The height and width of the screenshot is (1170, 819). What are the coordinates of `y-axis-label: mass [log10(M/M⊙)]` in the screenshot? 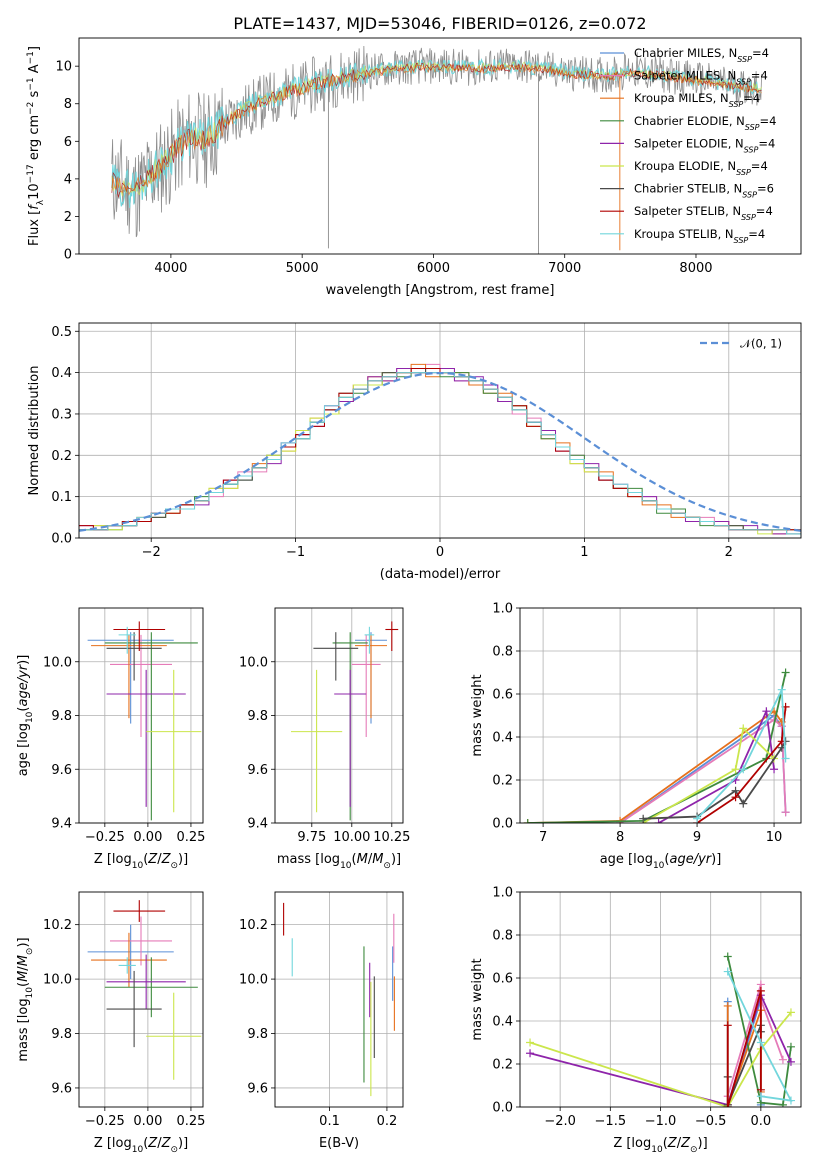 It's located at (25, 999).